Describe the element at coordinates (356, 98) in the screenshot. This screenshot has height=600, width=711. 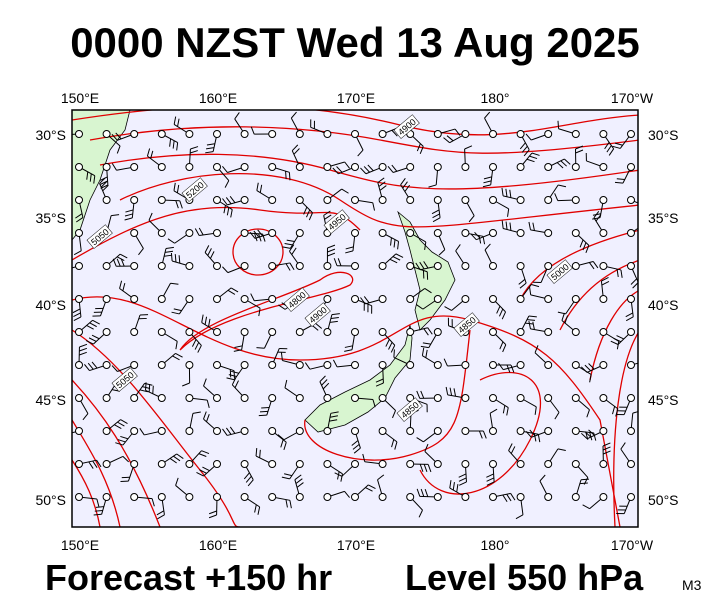
I see `top-lon-label: 170°E` at that location.